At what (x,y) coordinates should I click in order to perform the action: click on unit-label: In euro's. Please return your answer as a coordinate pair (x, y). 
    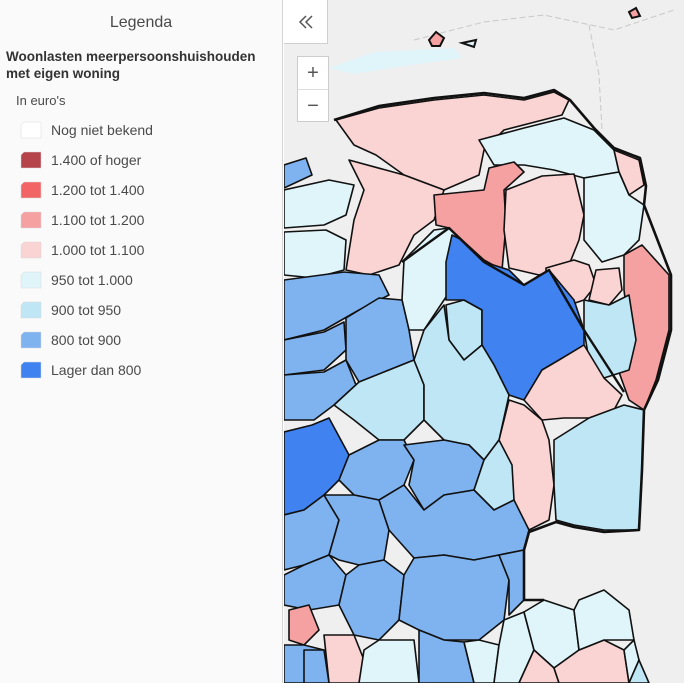
    Looking at the image, I should click on (41, 100).